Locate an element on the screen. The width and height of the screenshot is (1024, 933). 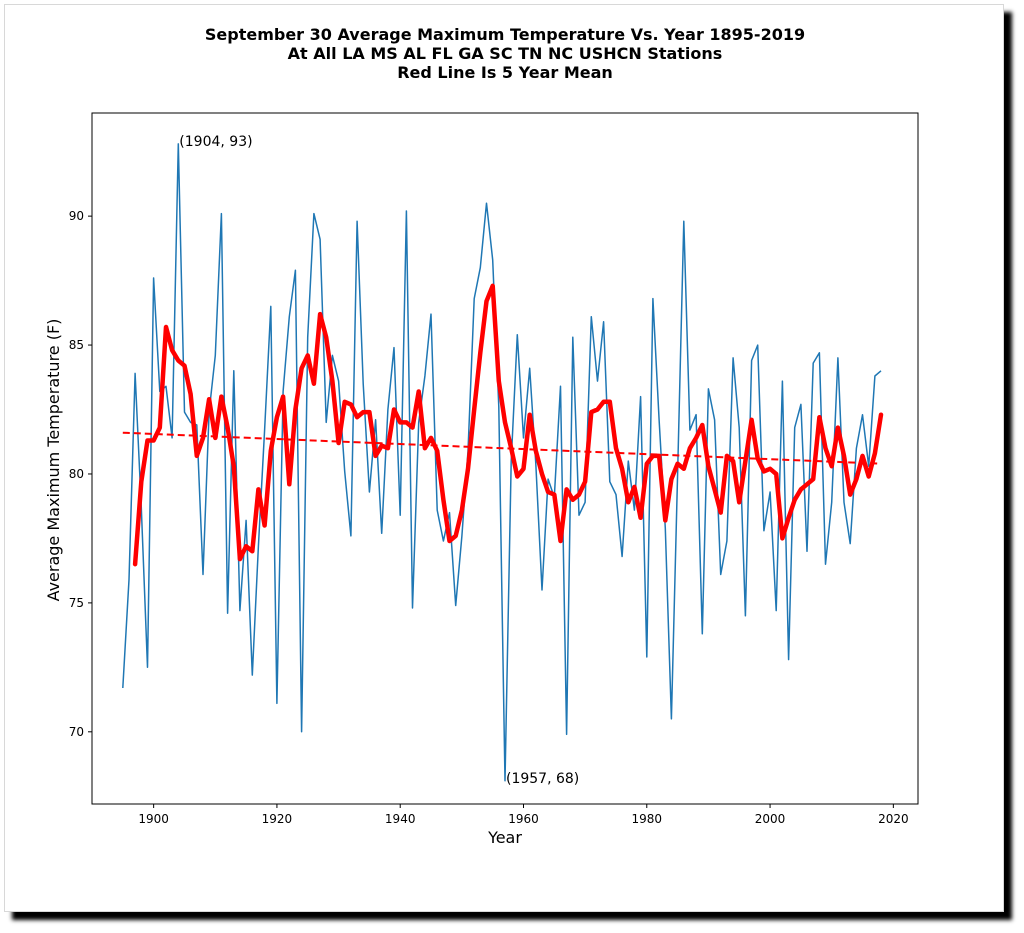
x-tick-label: 1960 is located at coordinates (523, 819).